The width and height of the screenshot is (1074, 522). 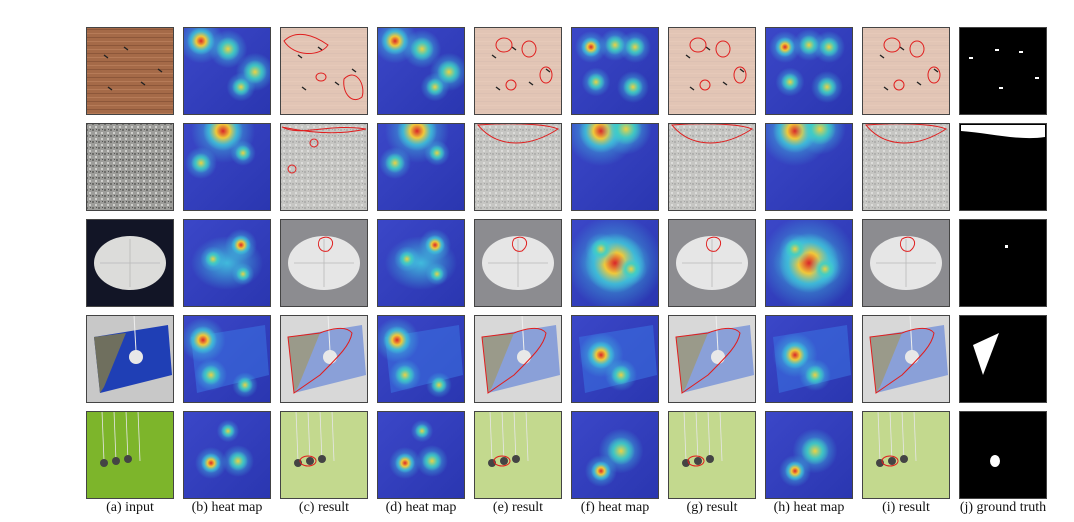 What do you see at coordinates (227, 507) in the screenshot?
I see `column-caption: (b) heat map` at bounding box center [227, 507].